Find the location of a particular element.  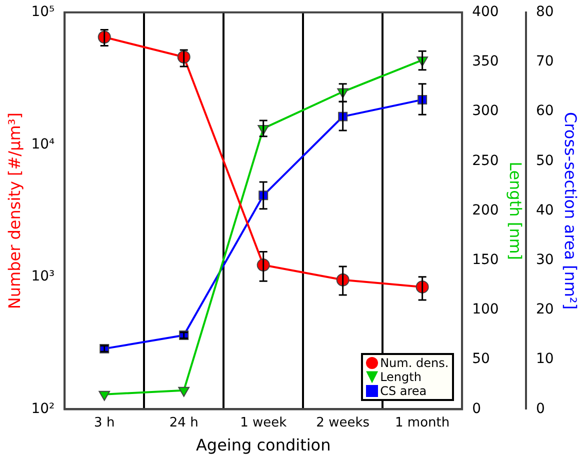

x-tick-label: 1 week is located at coordinates (264, 422).